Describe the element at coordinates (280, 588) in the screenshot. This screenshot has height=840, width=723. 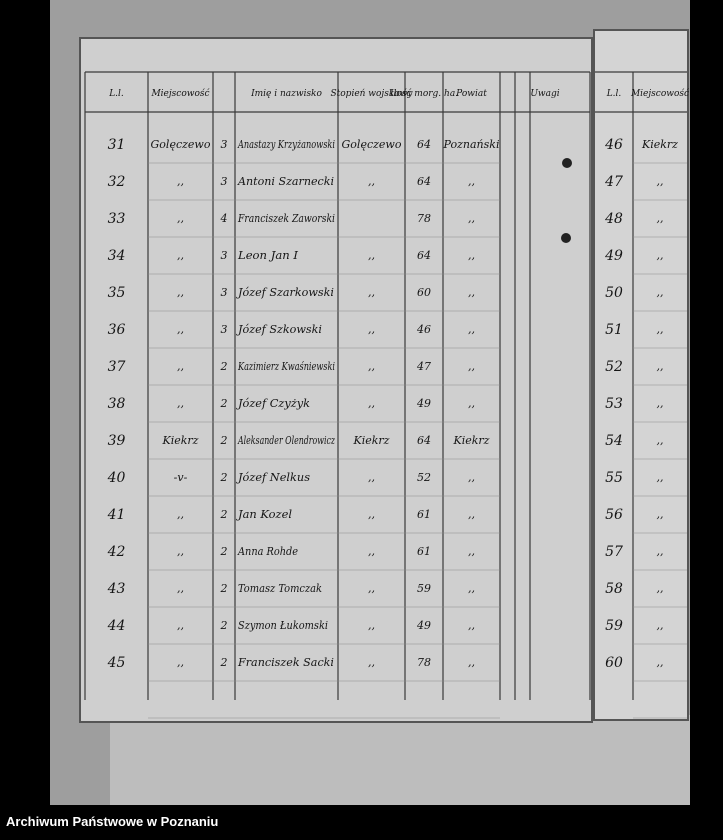
I see `cell-name: Tomasz Tomczak` at that location.